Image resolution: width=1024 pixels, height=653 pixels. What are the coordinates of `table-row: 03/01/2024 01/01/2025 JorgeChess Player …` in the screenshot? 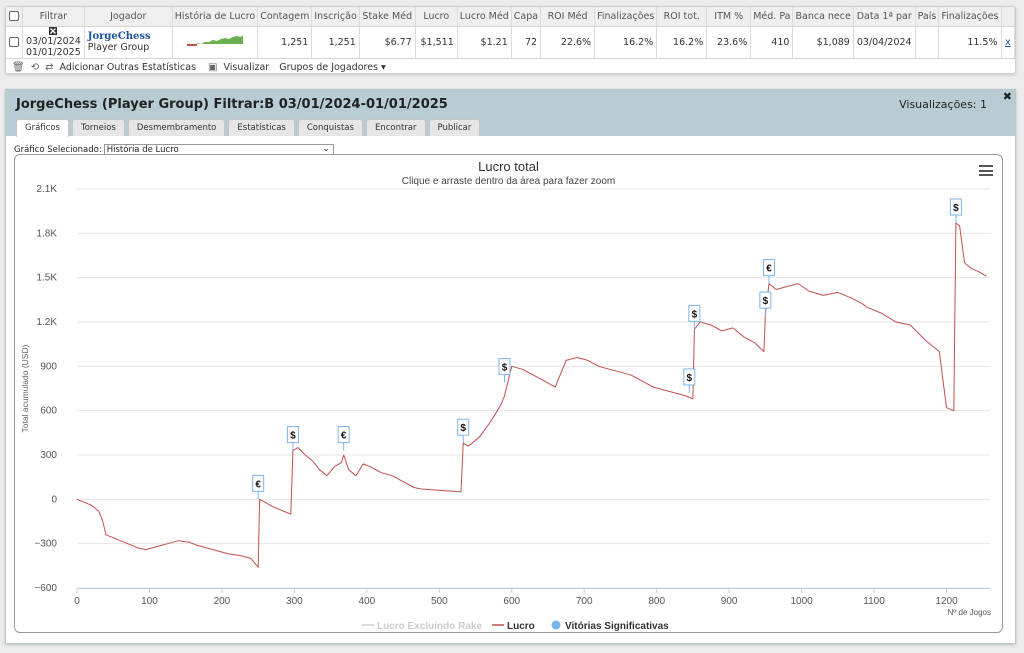 It's located at (510, 42).